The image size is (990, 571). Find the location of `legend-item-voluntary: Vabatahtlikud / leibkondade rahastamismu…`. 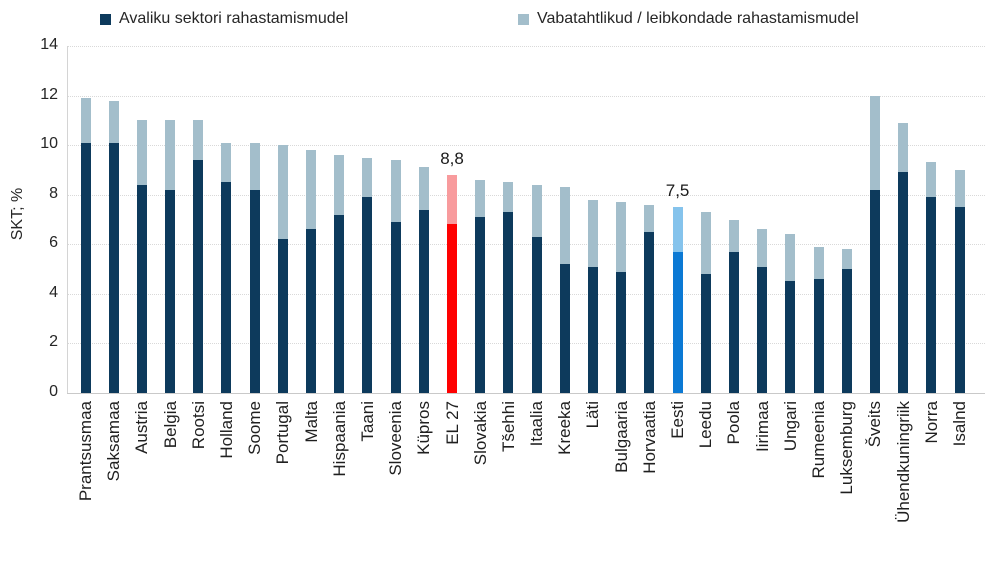

legend-item-voluntary: Vabatahtlikud / leibkondade rahastamismu… is located at coordinates (688, 19).